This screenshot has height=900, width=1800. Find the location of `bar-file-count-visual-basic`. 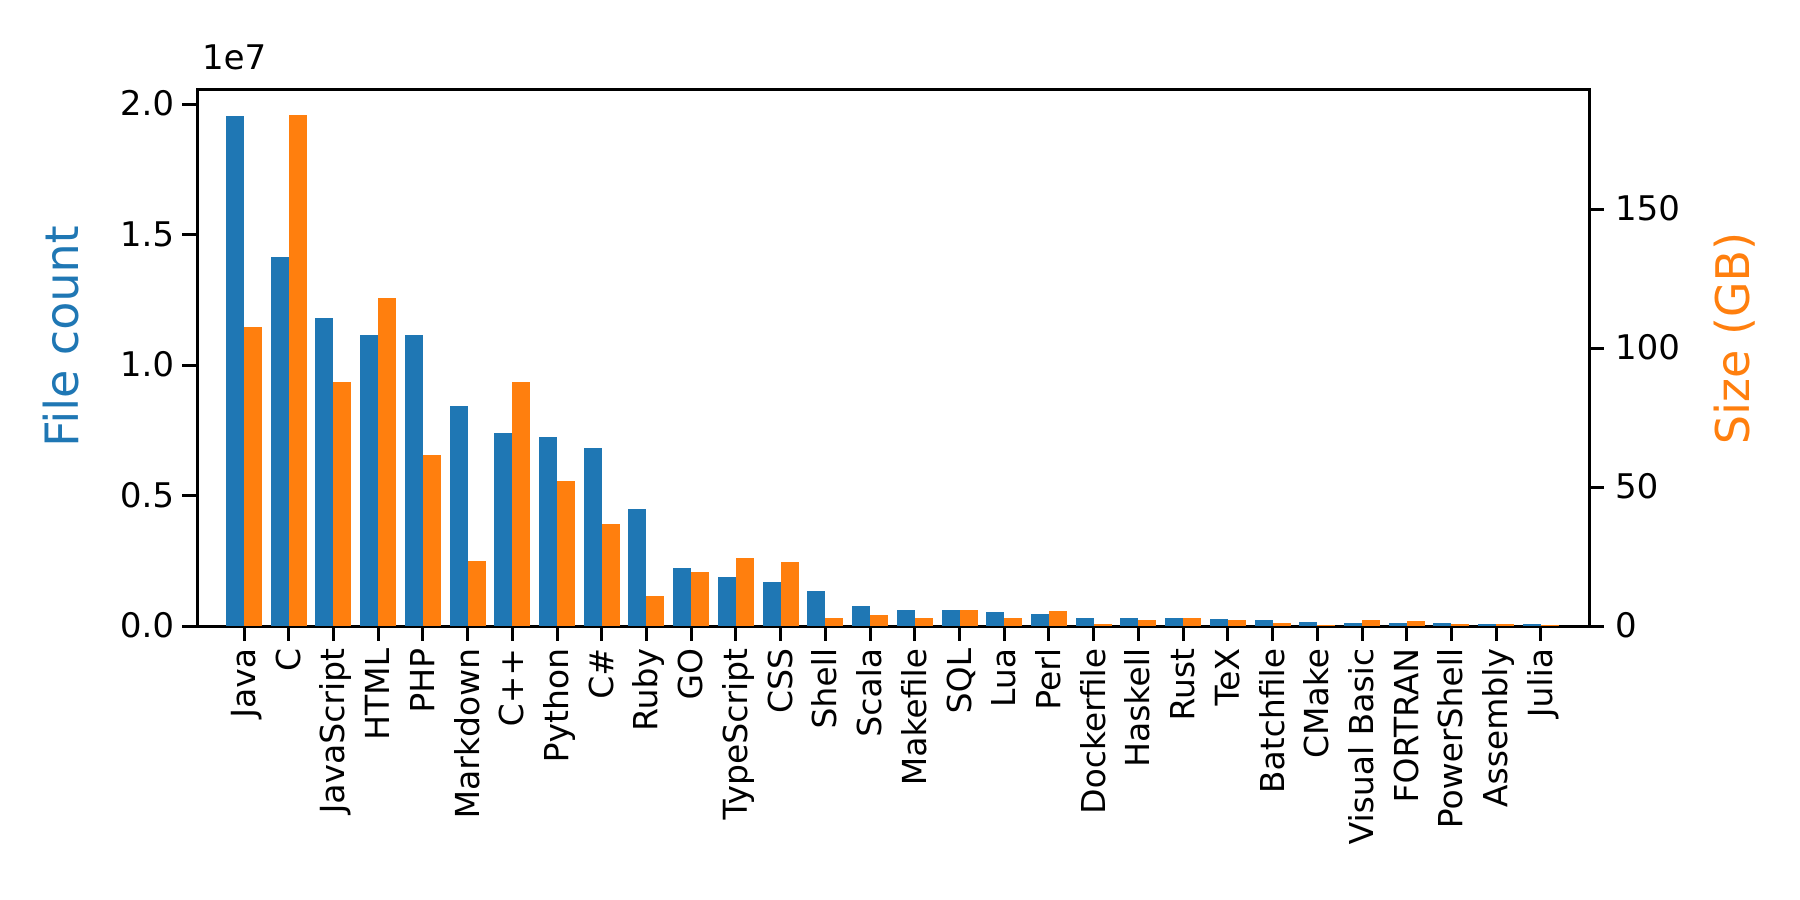

bar-file-count-visual-basic is located at coordinates (1353, 624).